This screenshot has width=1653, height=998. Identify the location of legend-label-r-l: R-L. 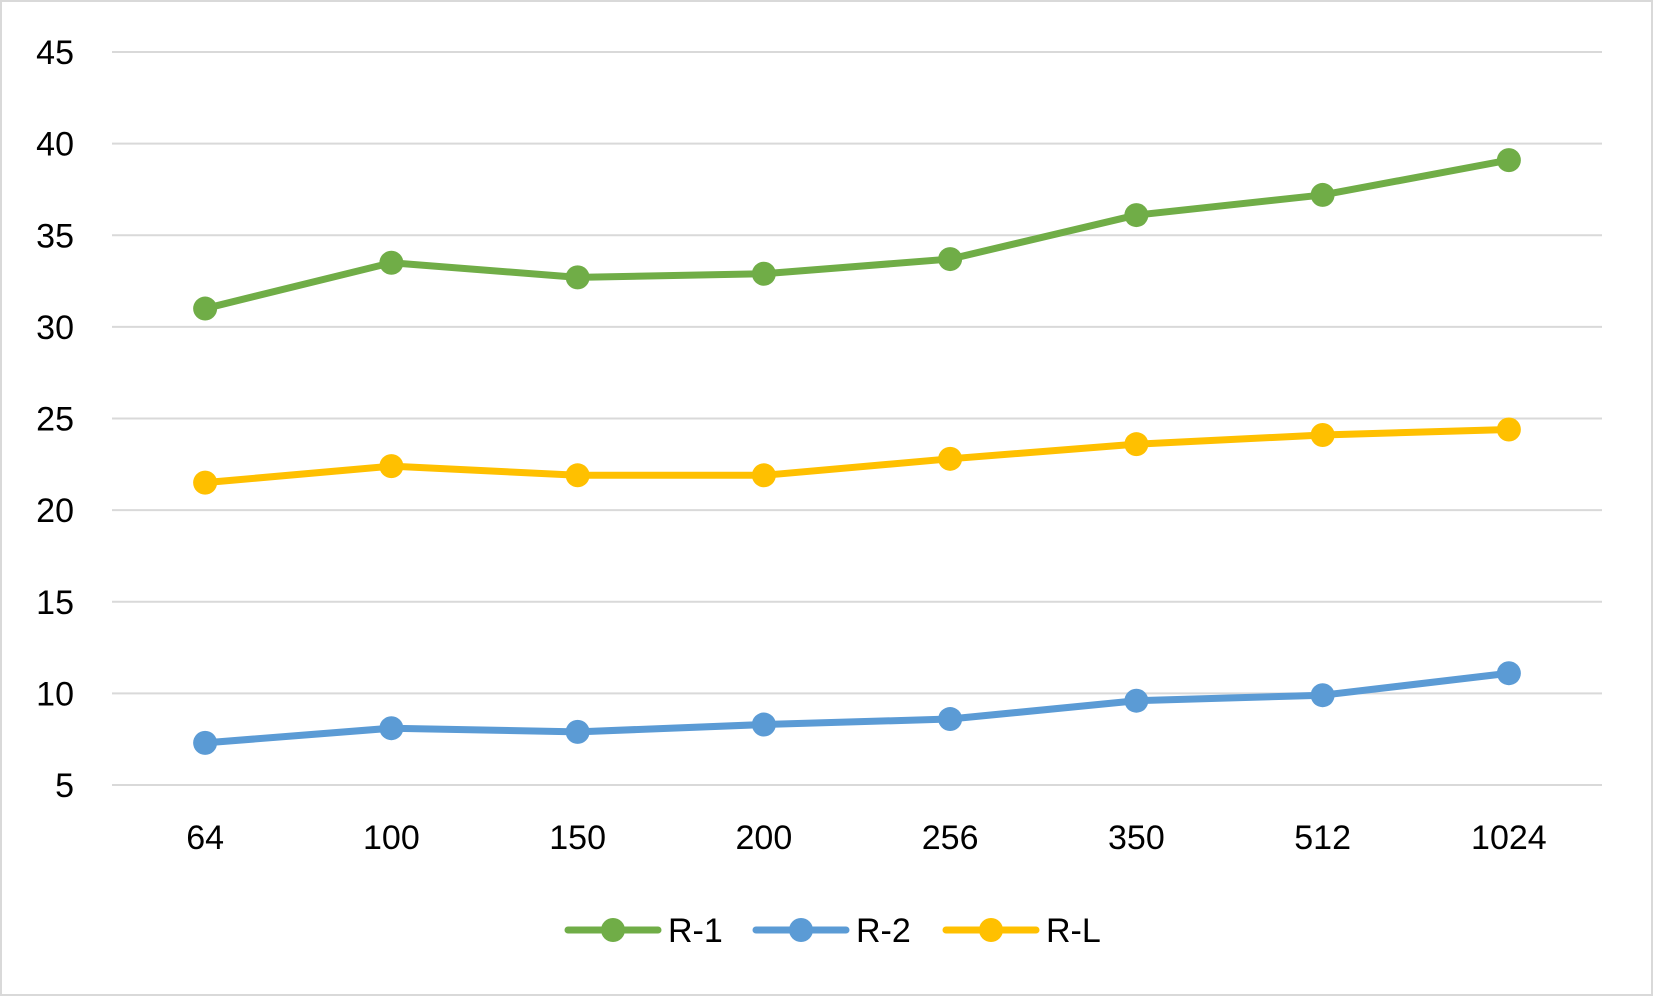
(1073, 931).